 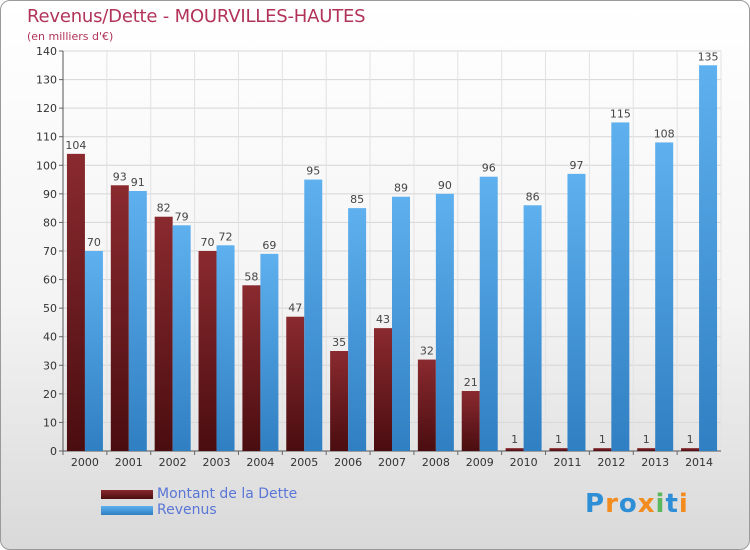 What do you see at coordinates (182, 216) in the screenshot?
I see `data-label-revenus: 79` at bounding box center [182, 216].